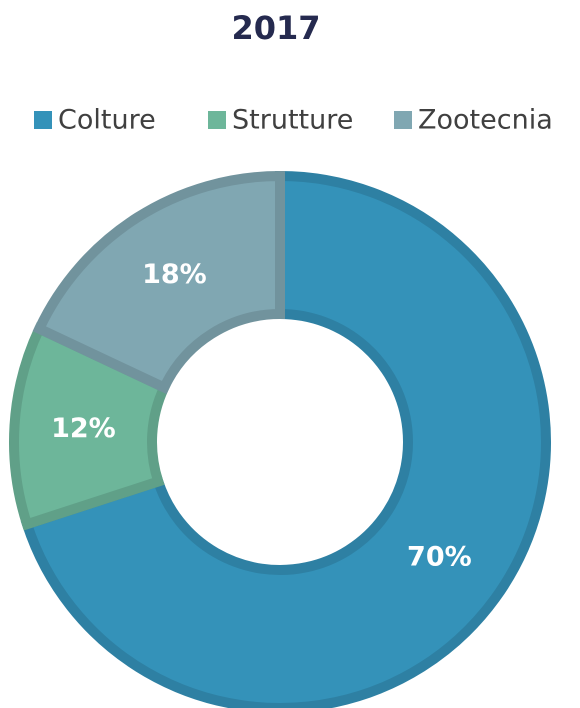  What do you see at coordinates (485, 120) in the screenshot?
I see `legend-label: Zootecnia` at bounding box center [485, 120].